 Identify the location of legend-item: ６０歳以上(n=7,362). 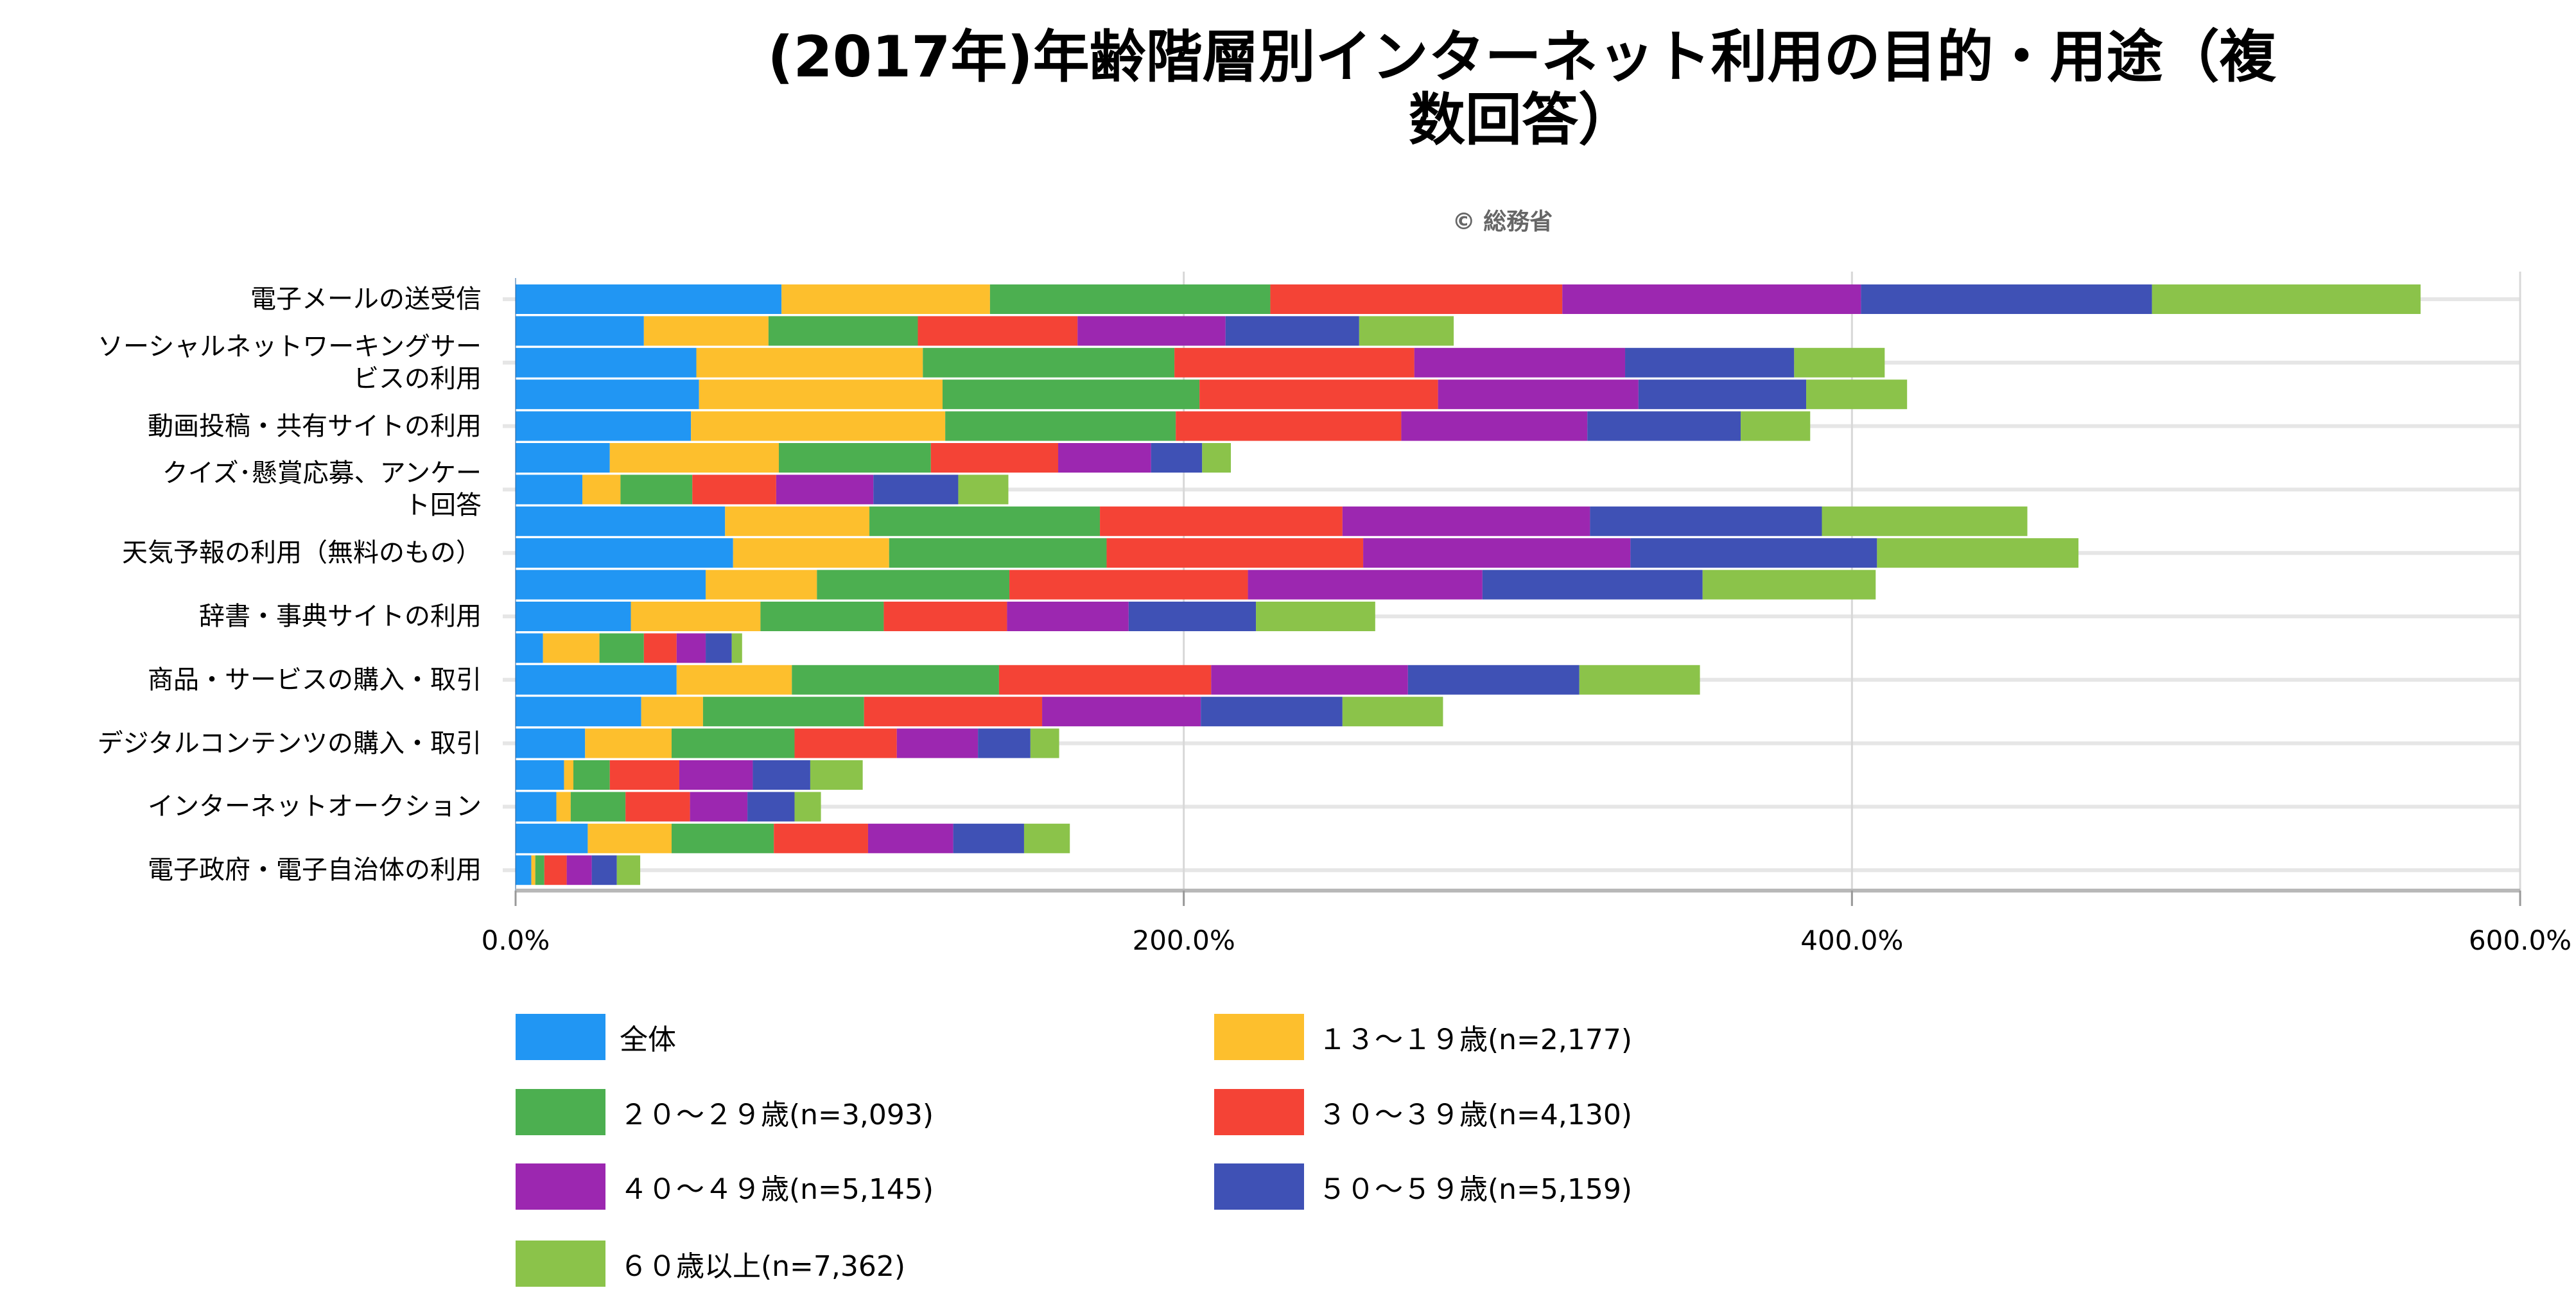
(710, 1263).